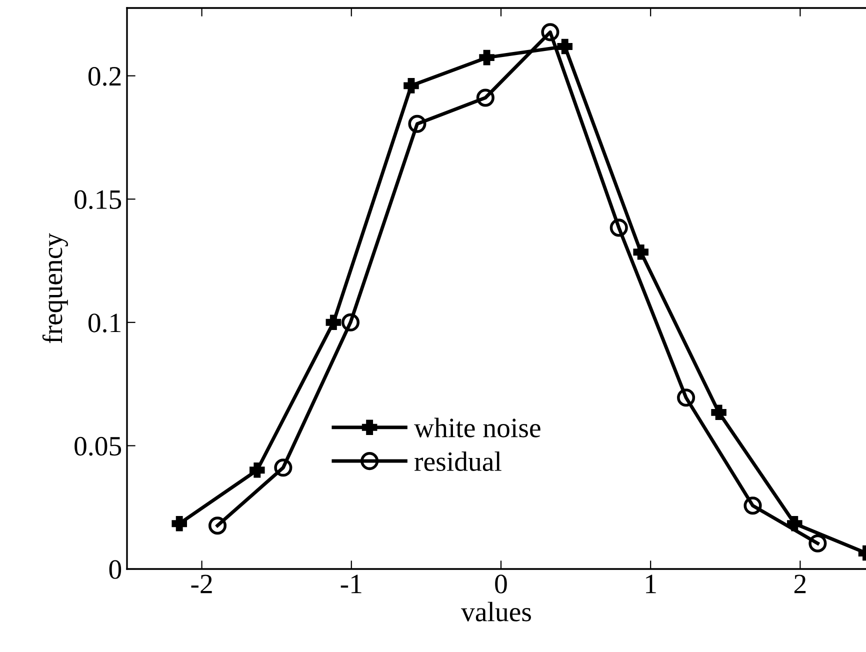 This screenshot has height=652, width=866. Describe the element at coordinates (98, 446) in the screenshot. I see `y-tick-label: 0.05` at that location.